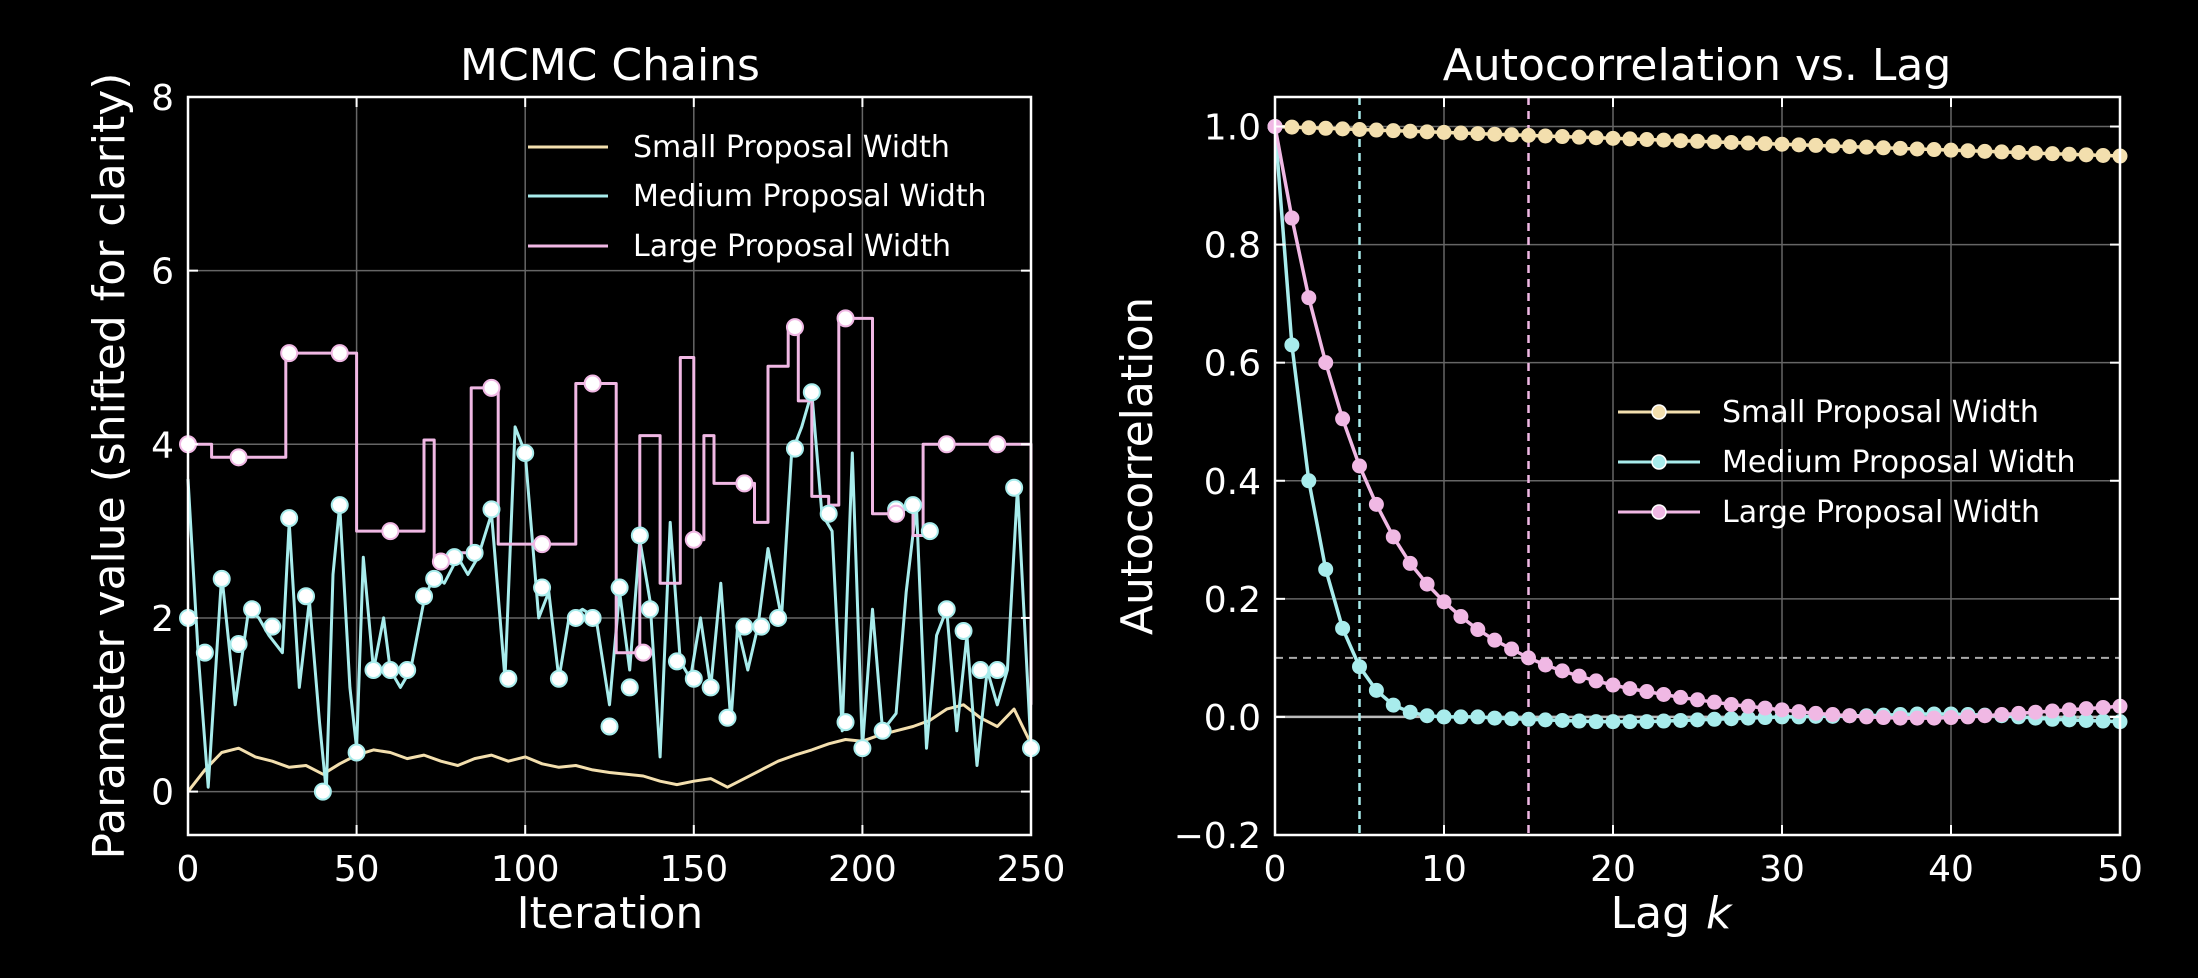 The width and height of the screenshot is (2198, 978). What do you see at coordinates (1659, 512) in the screenshot?
I see `legend-marker-large` at bounding box center [1659, 512].